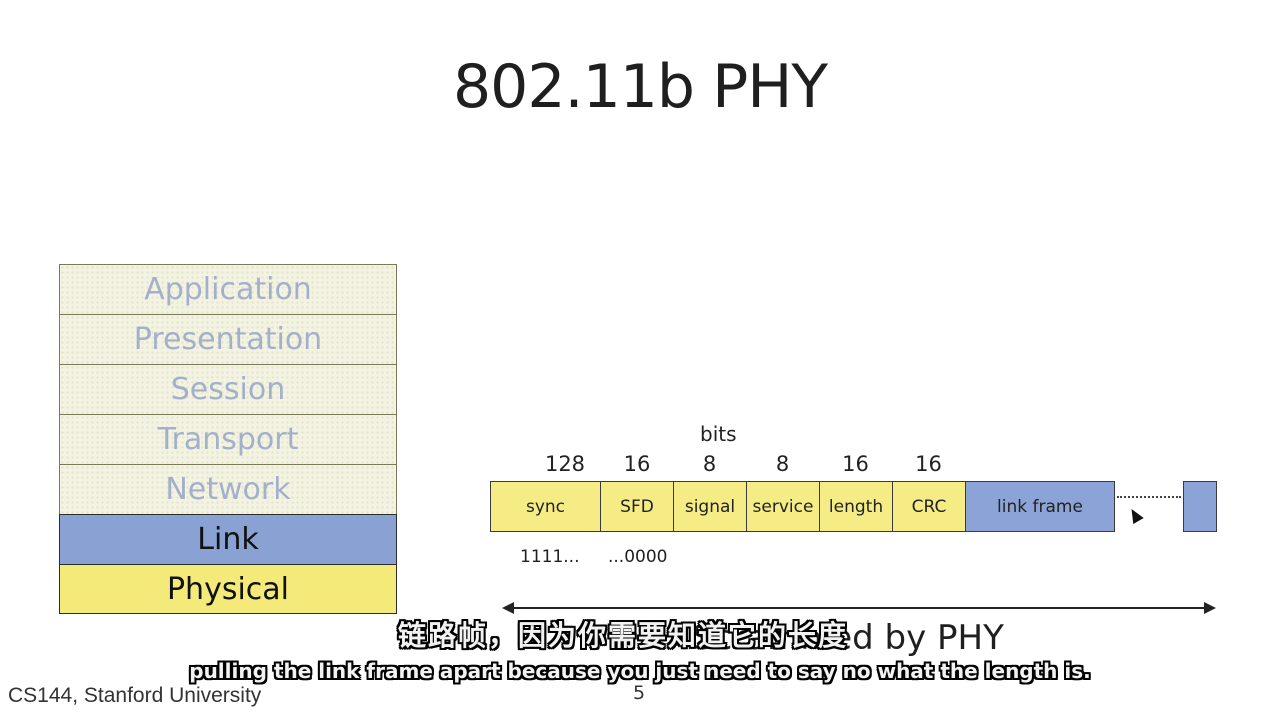  I want to click on footer-course: CS144, Stanford University, so click(135, 695).